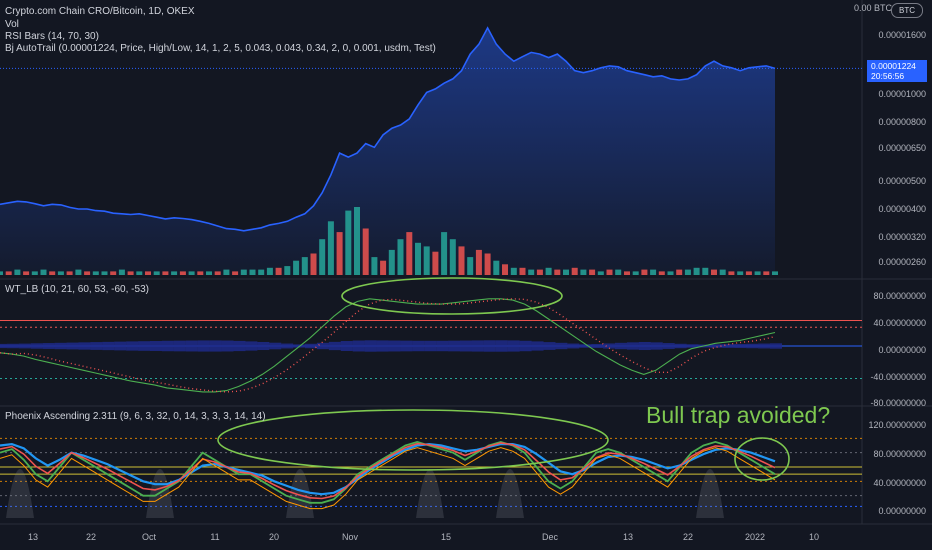 The width and height of the screenshot is (932, 550). I want to click on time-axis-label: Oct, so click(149, 537).